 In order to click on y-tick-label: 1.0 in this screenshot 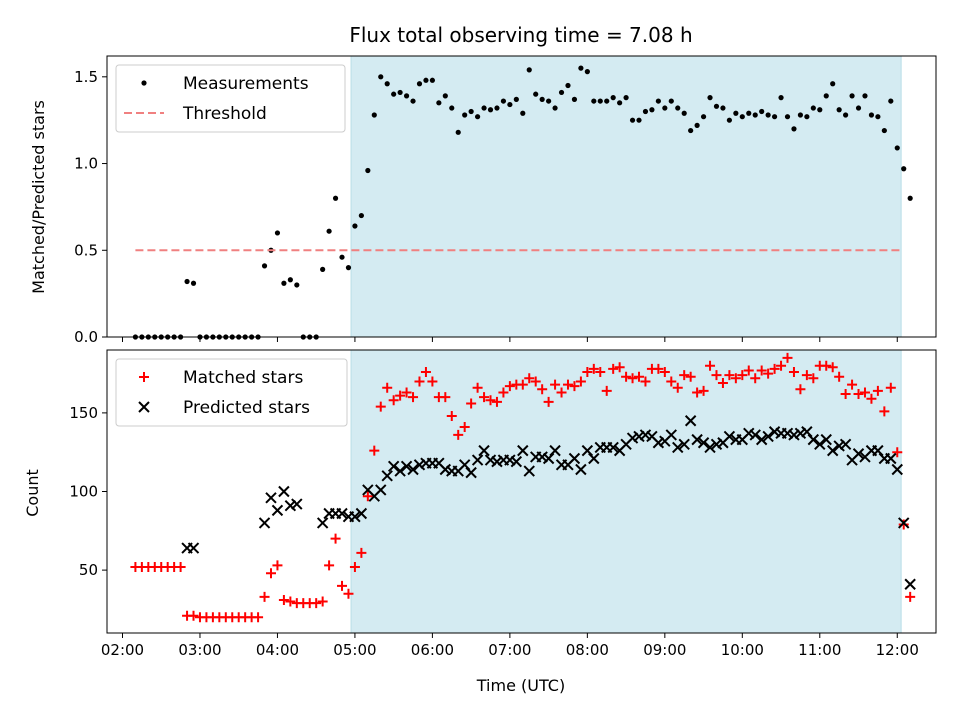, I will do `click(86, 164)`.